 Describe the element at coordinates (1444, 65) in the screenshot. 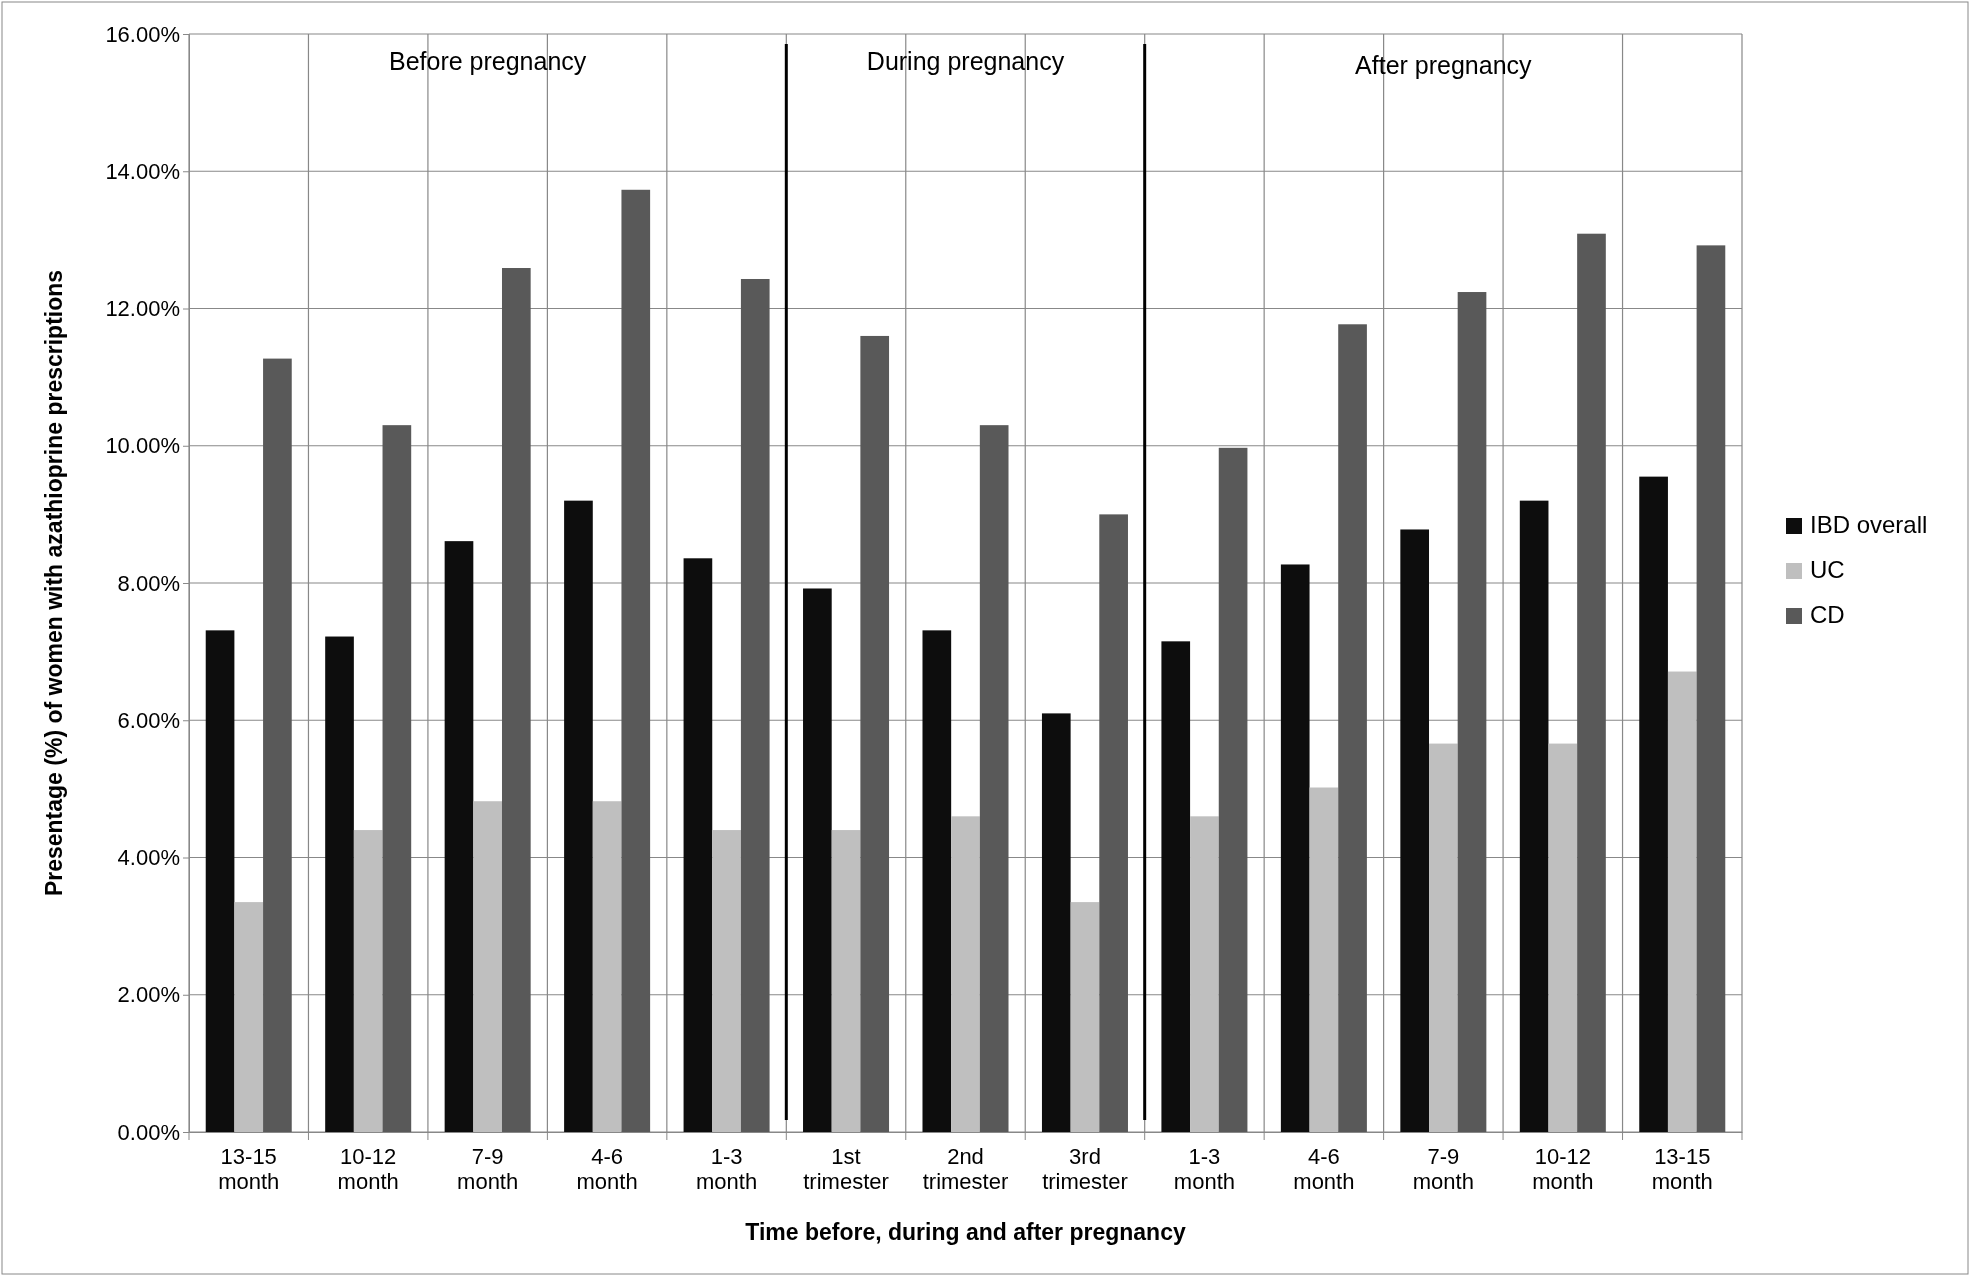

I see `annotation: After pregnancy` at that location.